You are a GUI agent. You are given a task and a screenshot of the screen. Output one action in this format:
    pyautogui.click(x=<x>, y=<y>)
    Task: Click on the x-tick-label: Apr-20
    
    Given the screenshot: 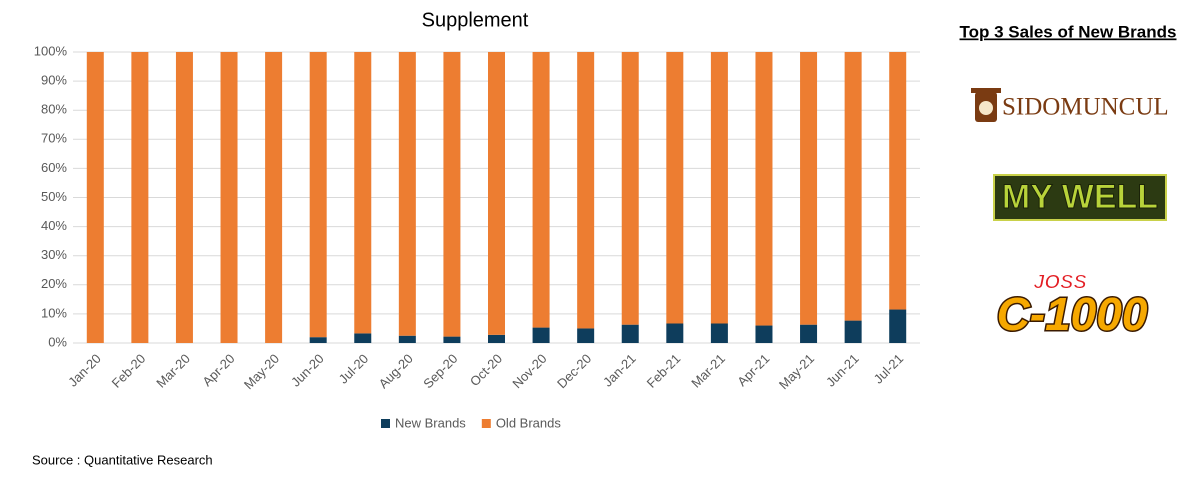 What is the action you would take?
    pyautogui.click(x=218, y=370)
    